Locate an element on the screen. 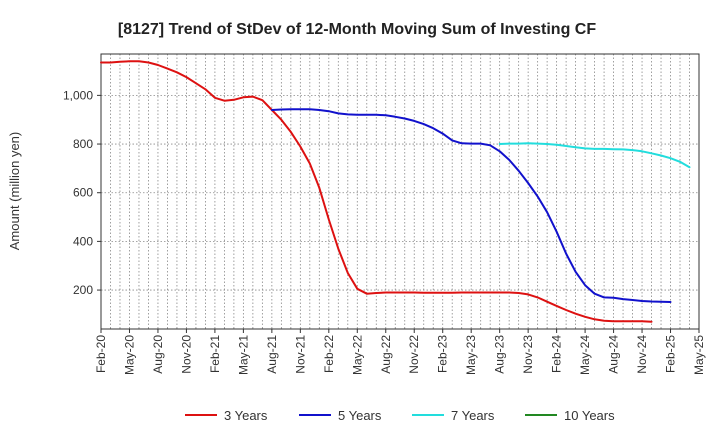  x-tick-label: Feb-22 is located at coordinates (329, 354).